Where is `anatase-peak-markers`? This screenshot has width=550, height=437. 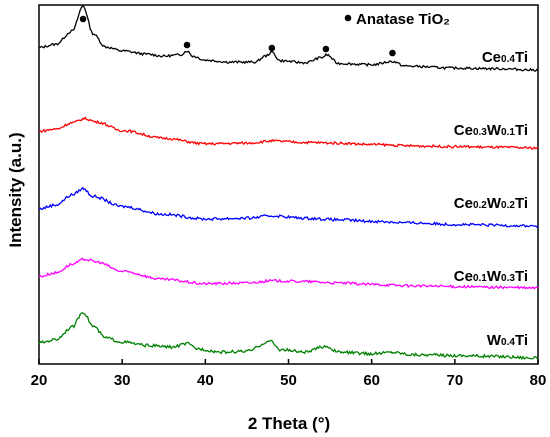 anatase-peak-markers is located at coordinates (237, 36).